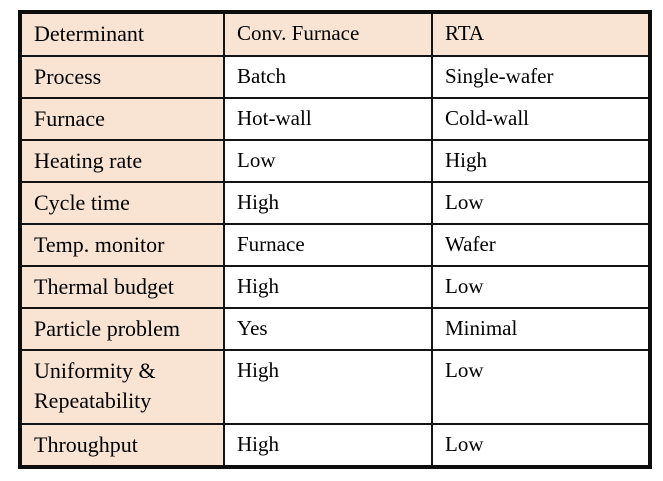 The image size is (663, 481). Describe the element at coordinates (541, 161) in the screenshot. I see `cell-rta: High` at that location.